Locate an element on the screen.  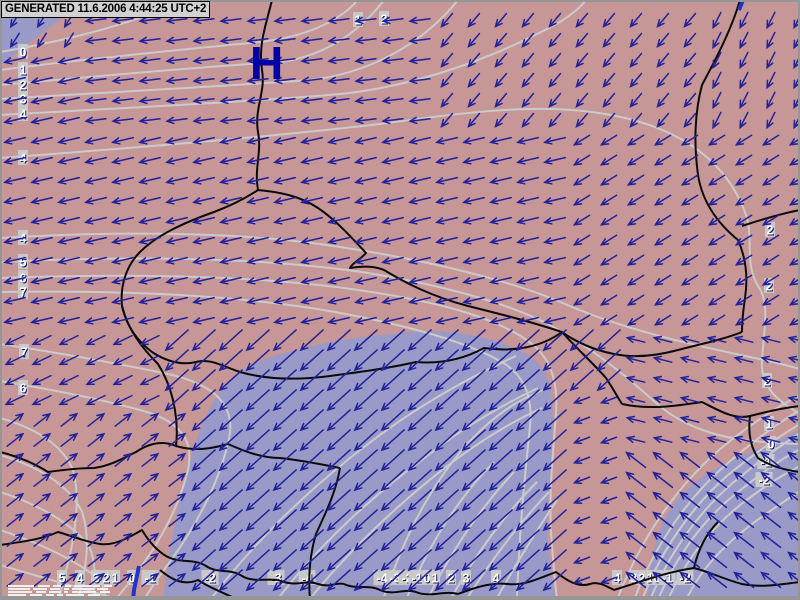
contour-label-shadow: 2 is located at coordinates (24, 87).